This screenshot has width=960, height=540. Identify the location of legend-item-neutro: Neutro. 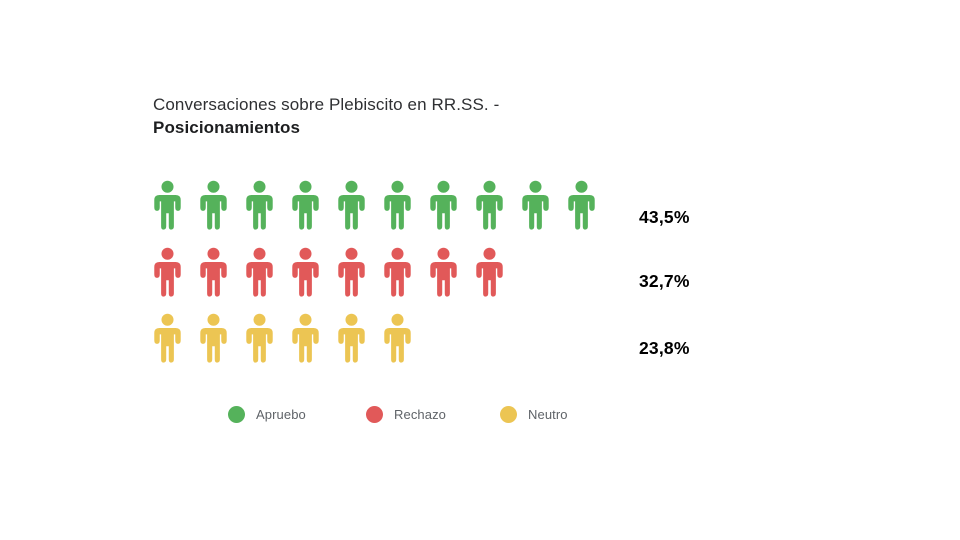
(534, 414).